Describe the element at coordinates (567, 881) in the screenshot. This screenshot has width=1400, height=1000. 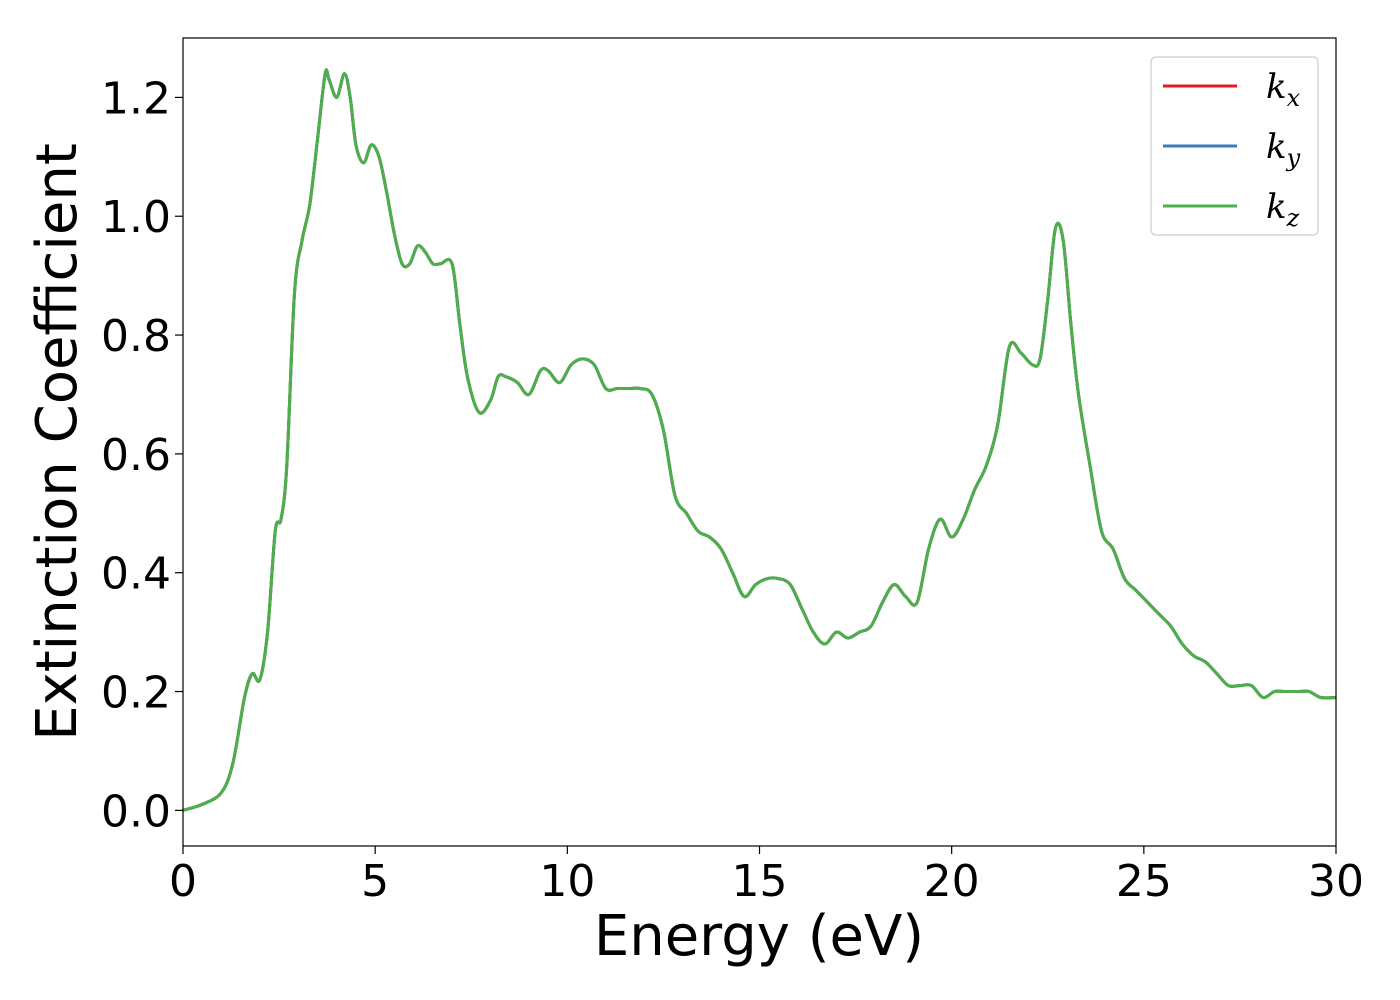
I see `x-tick-label: 10` at that location.